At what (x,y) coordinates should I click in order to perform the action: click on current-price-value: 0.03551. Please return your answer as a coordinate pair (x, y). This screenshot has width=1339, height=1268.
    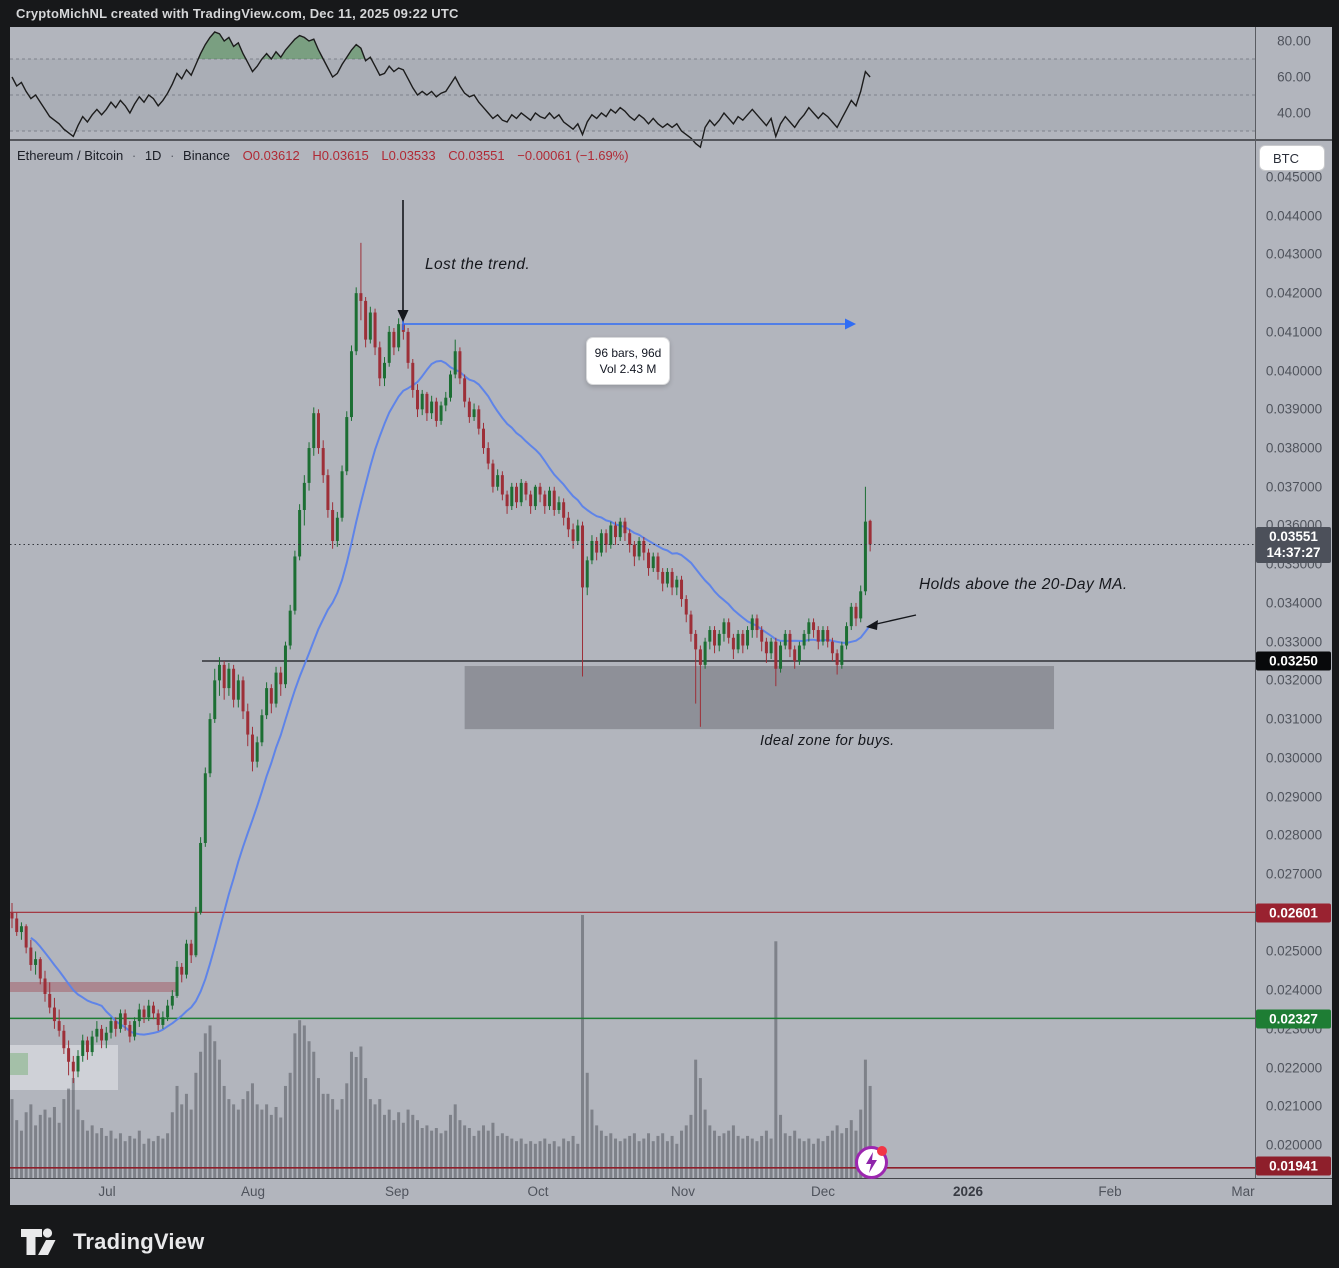
    Looking at the image, I should click on (1293, 536).